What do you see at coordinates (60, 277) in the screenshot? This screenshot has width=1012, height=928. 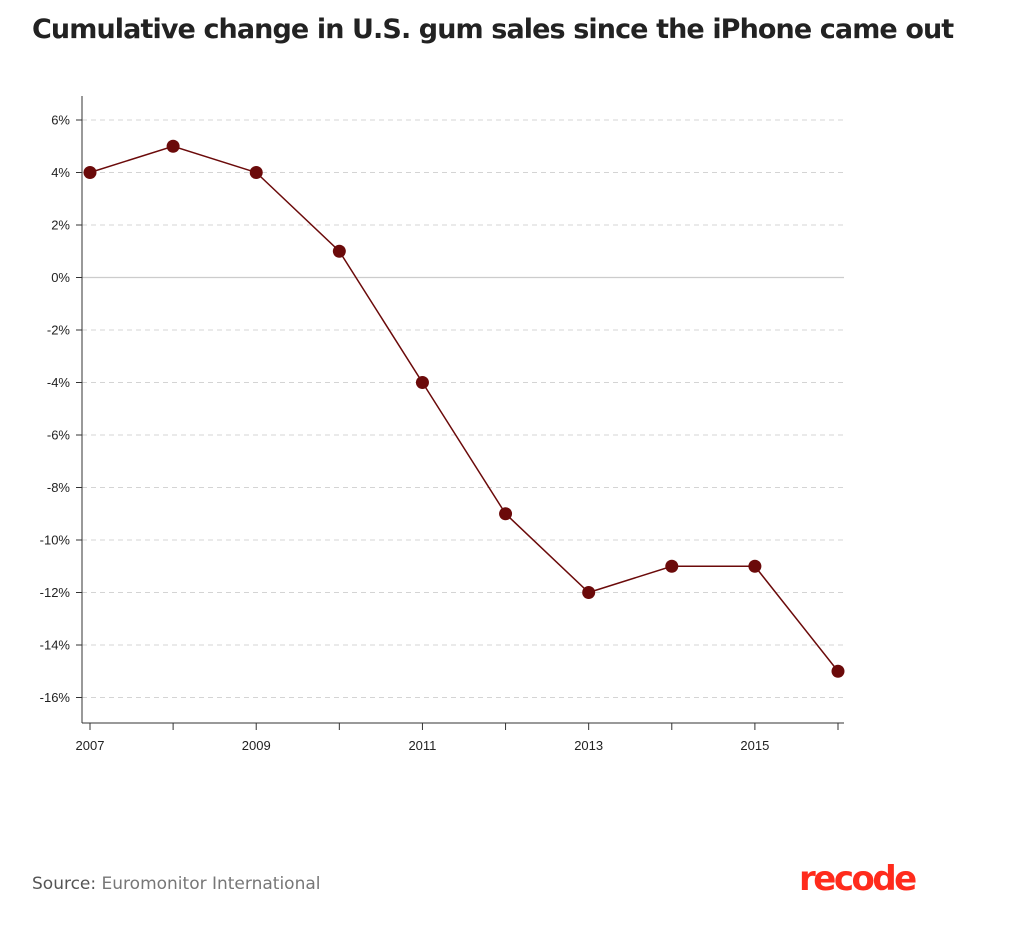 I see `y-tick-label: 0%` at bounding box center [60, 277].